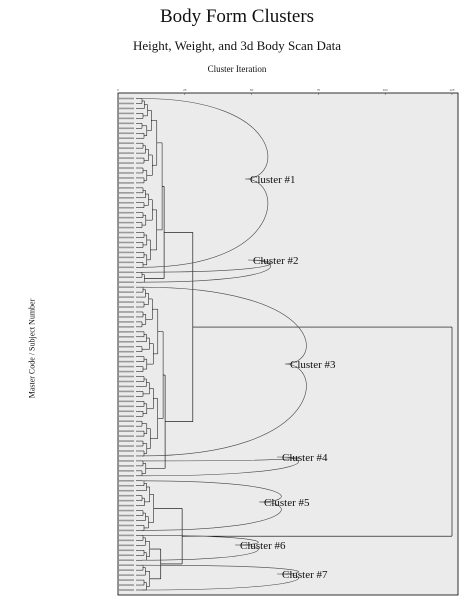 This screenshot has width=474, height=601. I want to click on chart-title: Body Form Clusters, so click(237, 16).